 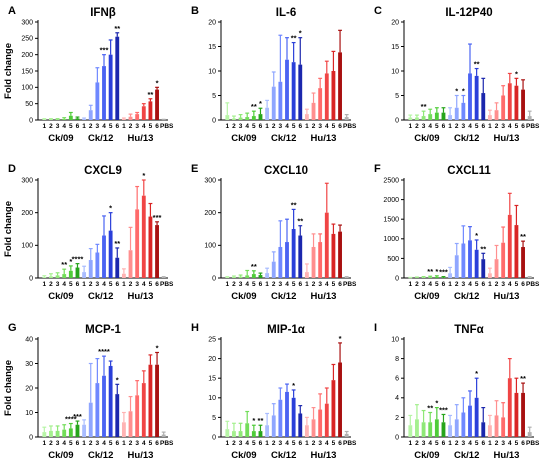 I want to click on panel-letter: D, so click(x=12, y=169).